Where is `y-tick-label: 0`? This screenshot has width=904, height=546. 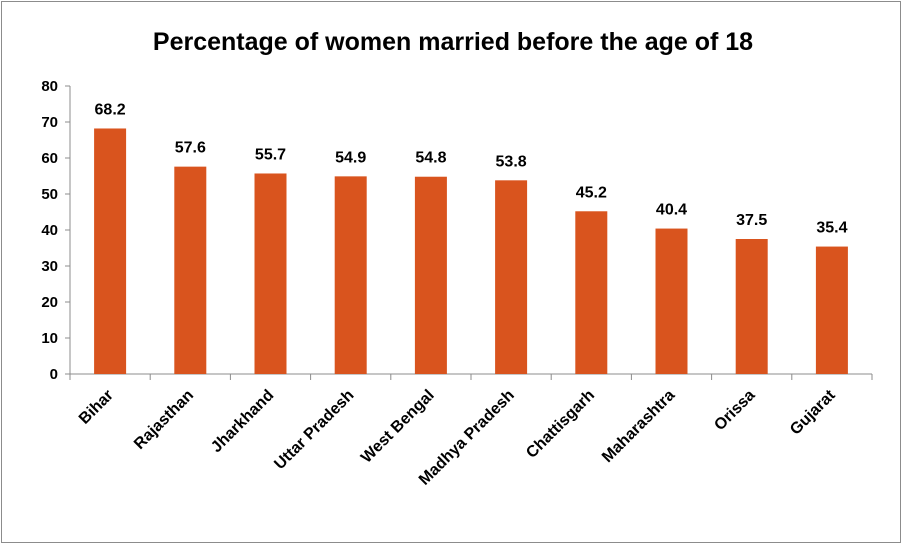
y-tick-label: 0 is located at coordinates (54, 374).